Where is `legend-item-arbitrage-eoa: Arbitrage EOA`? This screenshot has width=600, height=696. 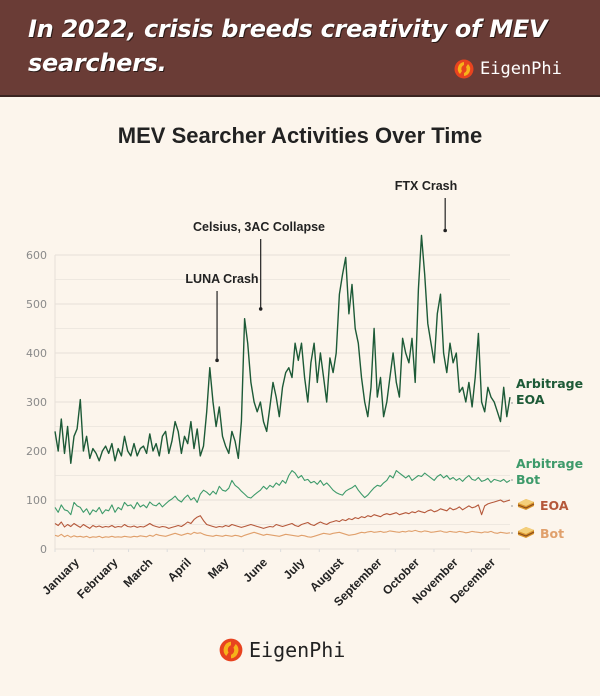 legend-item-arbitrage-eoa: Arbitrage EOA is located at coordinates (549, 392).